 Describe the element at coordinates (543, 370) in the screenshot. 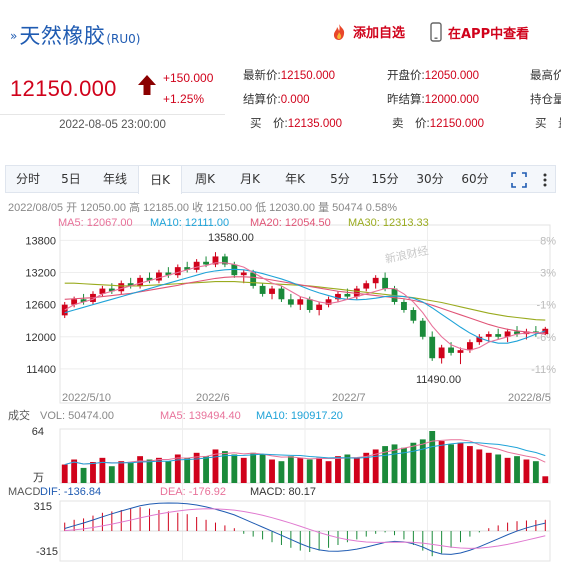

I see `pct-tick: -11%` at that location.